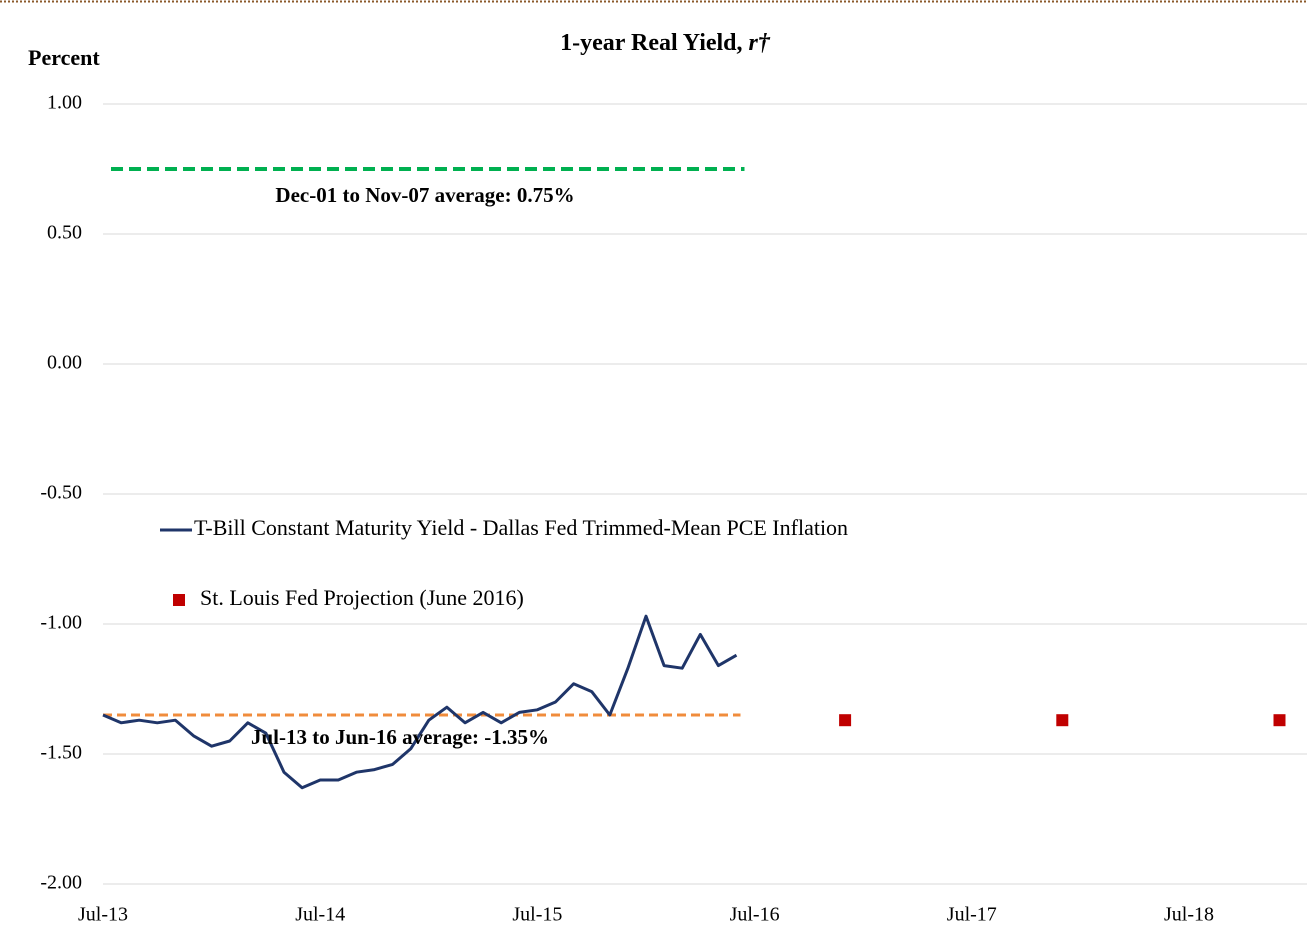 This screenshot has height=952, width=1307. I want to click on reference-label: Jul-13 to Jun-16 average: -1.35%, so click(400, 737).